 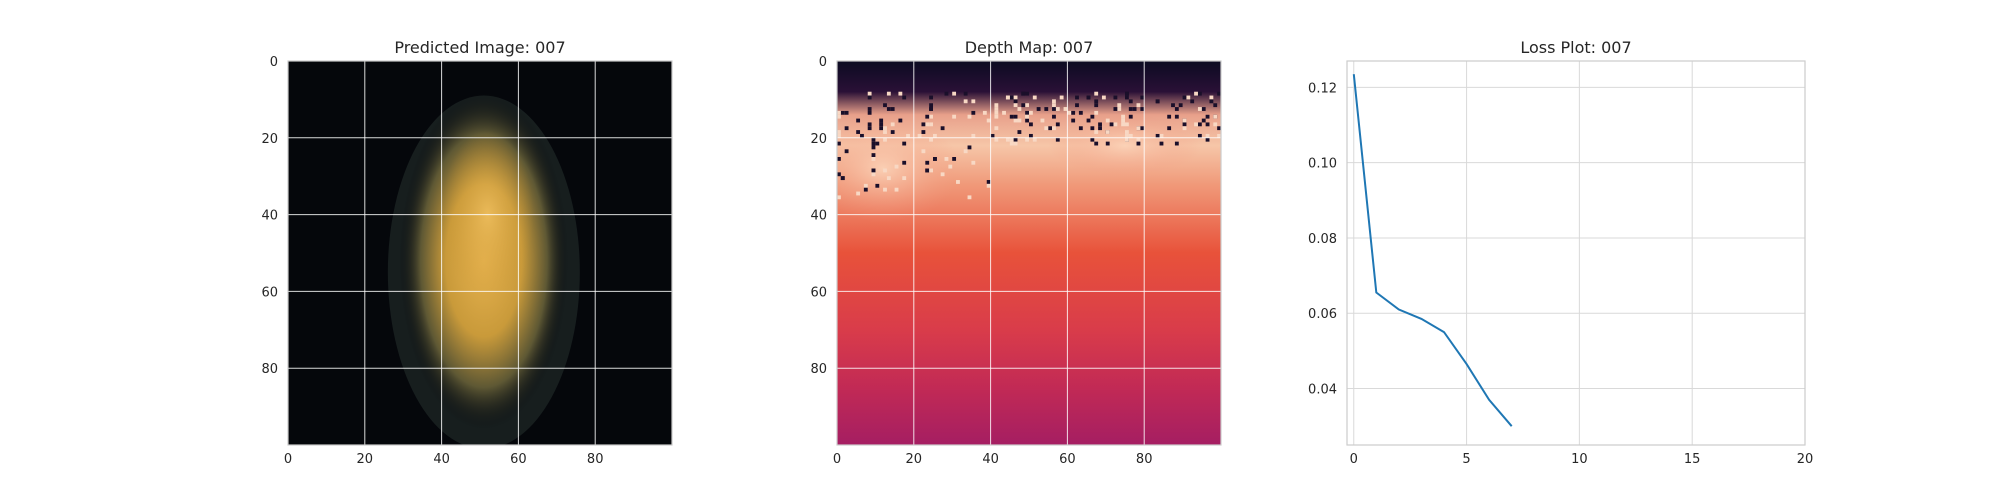 What do you see at coordinates (818, 292) in the screenshot?
I see `y-tick-label: 60` at bounding box center [818, 292].